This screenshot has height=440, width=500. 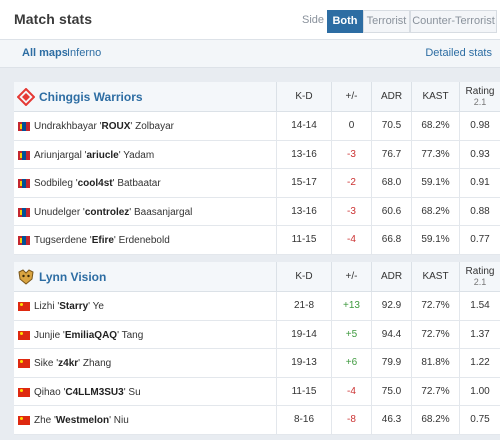 What do you see at coordinates (453, 21) in the screenshot?
I see `side-counter-terrorist-button: Counter-Terrorist` at bounding box center [453, 21].